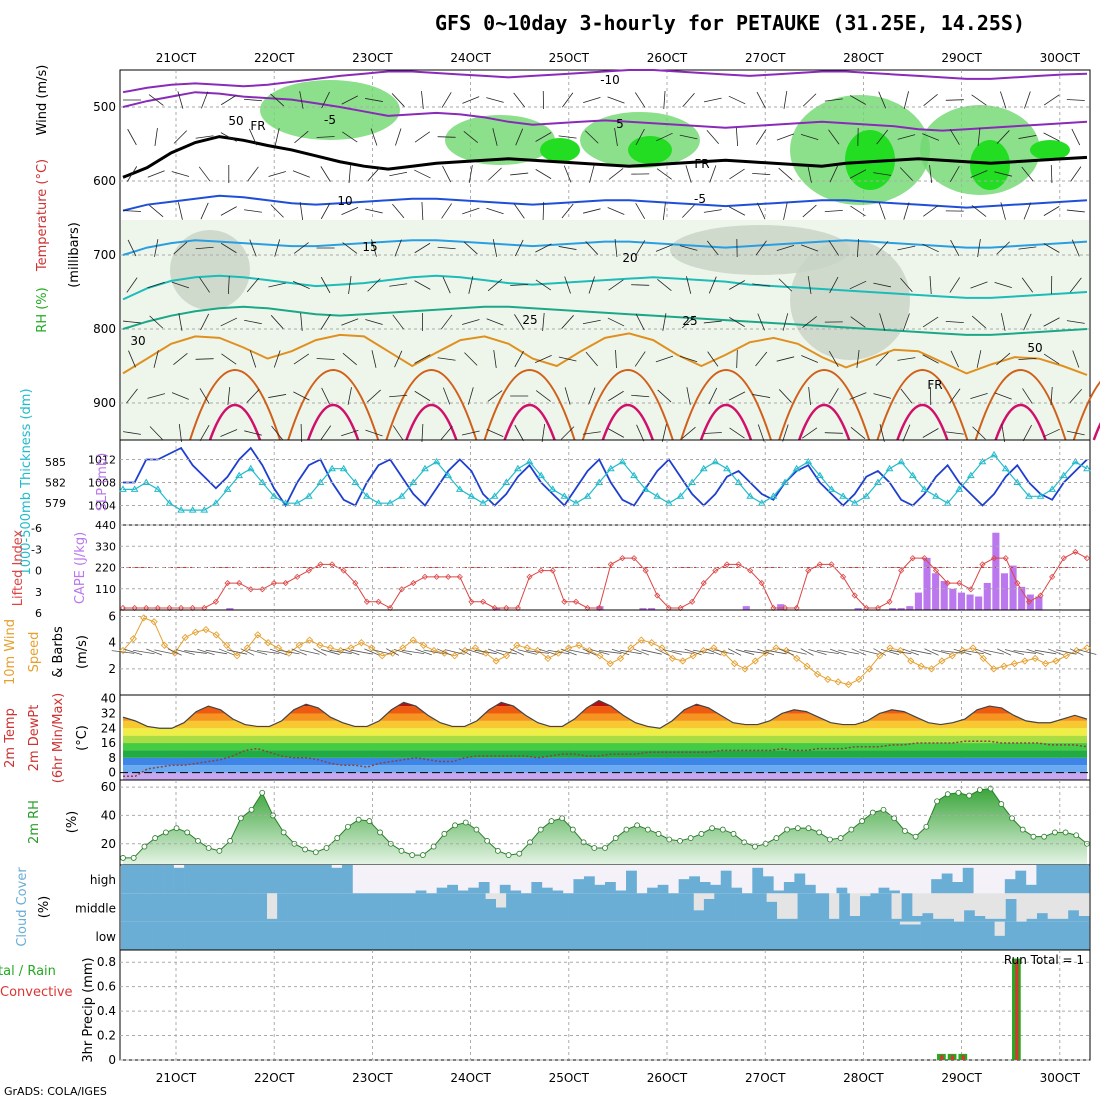 The width and height of the screenshot is (1100, 1100). Describe the element at coordinates (106, 937) in the screenshot. I see `cloud-row-label: low` at that location.